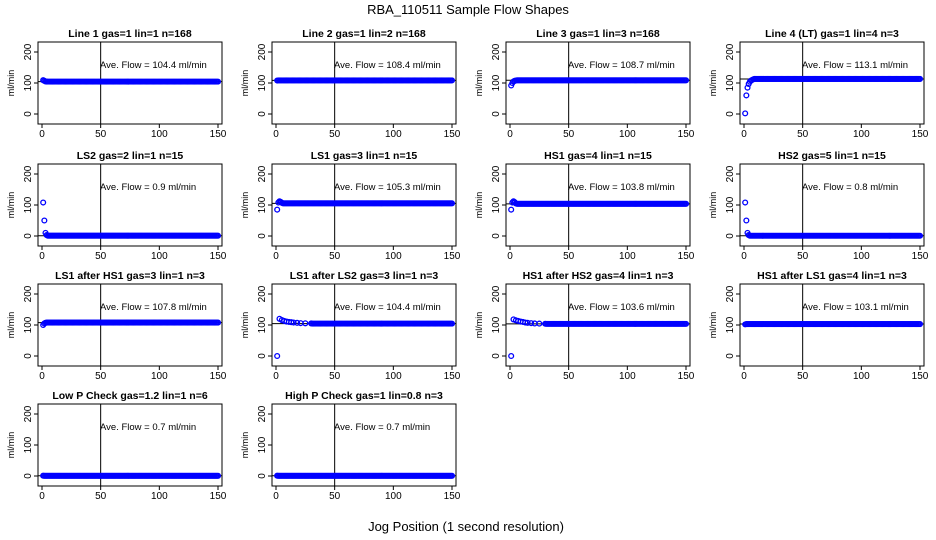 This screenshot has height=540, width=936. Describe the element at coordinates (387, 187) in the screenshot. I see `average-flow-annotation: Ave. Flow = 105.3 ml/min` at that location.